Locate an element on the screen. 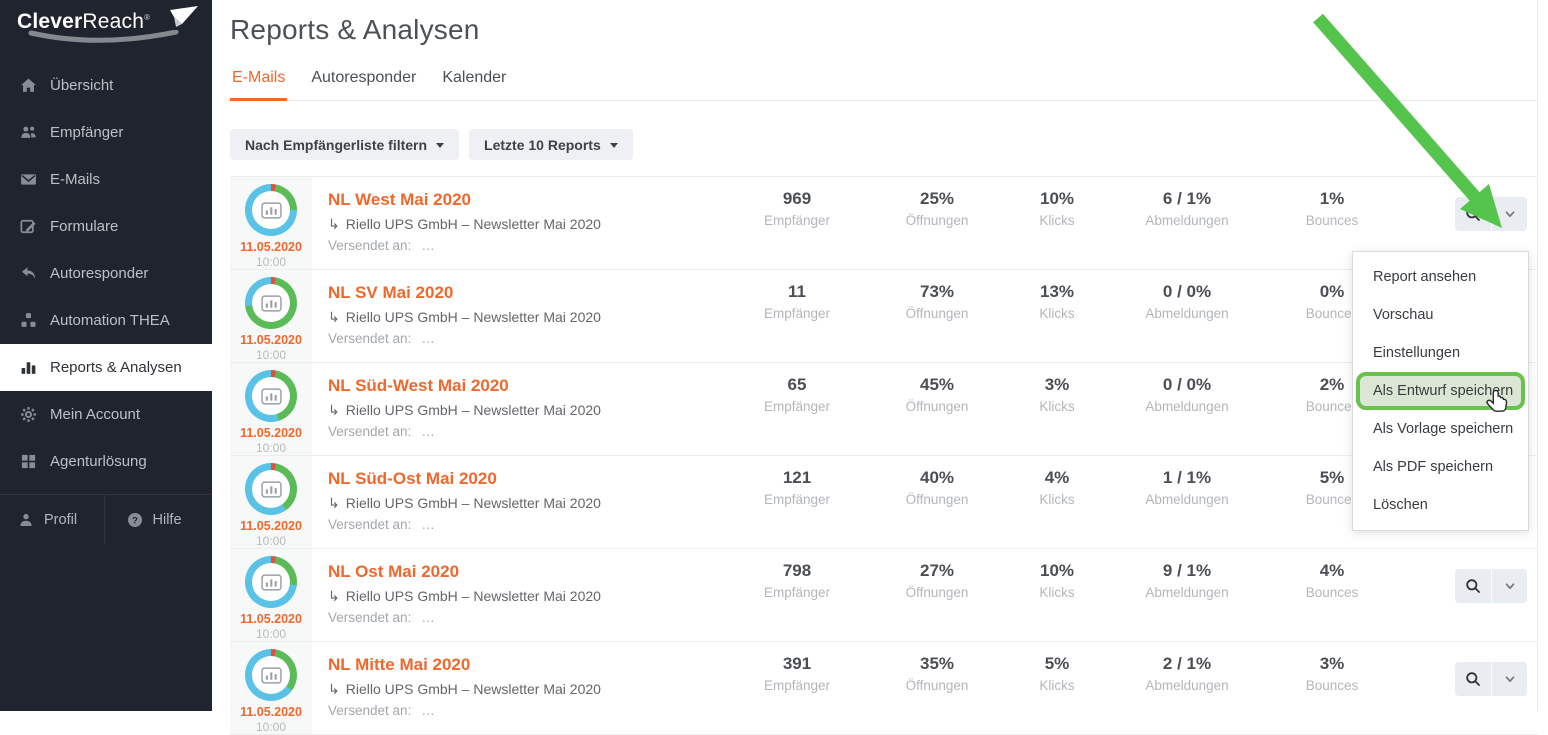  stat-label: Öffnungen is located at coordinates (937, 685).